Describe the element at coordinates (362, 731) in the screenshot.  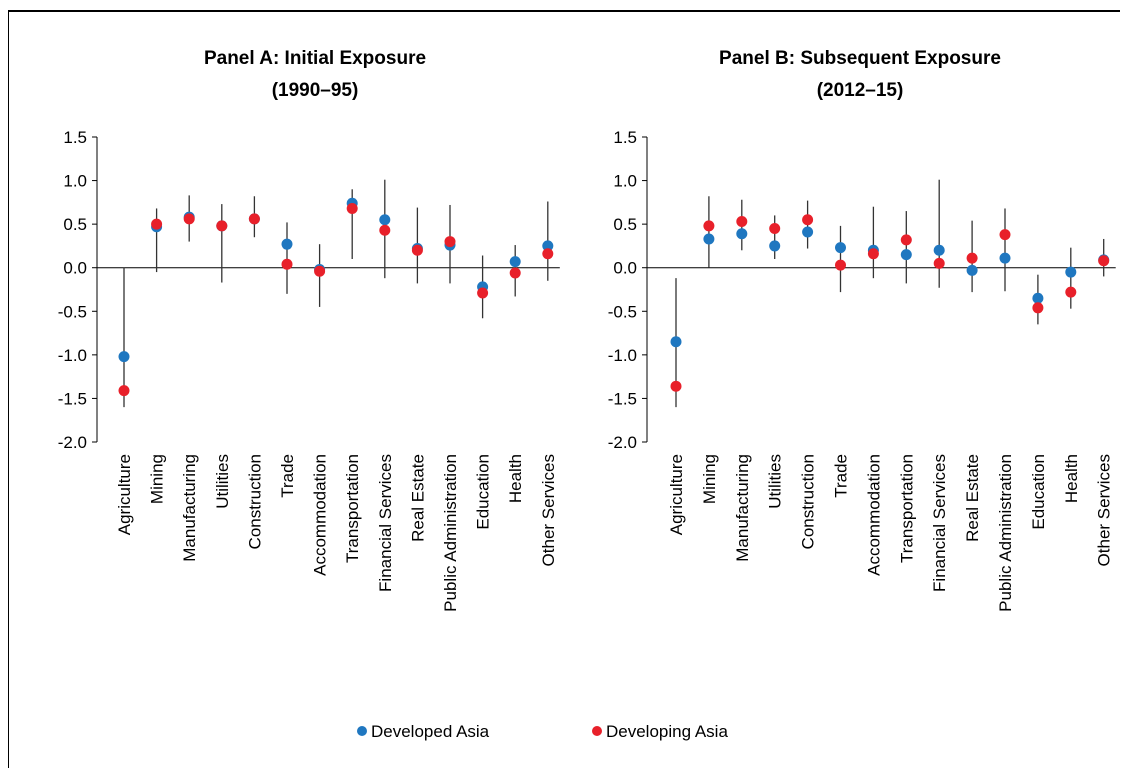
I see `legend-marker-developed` at that location.